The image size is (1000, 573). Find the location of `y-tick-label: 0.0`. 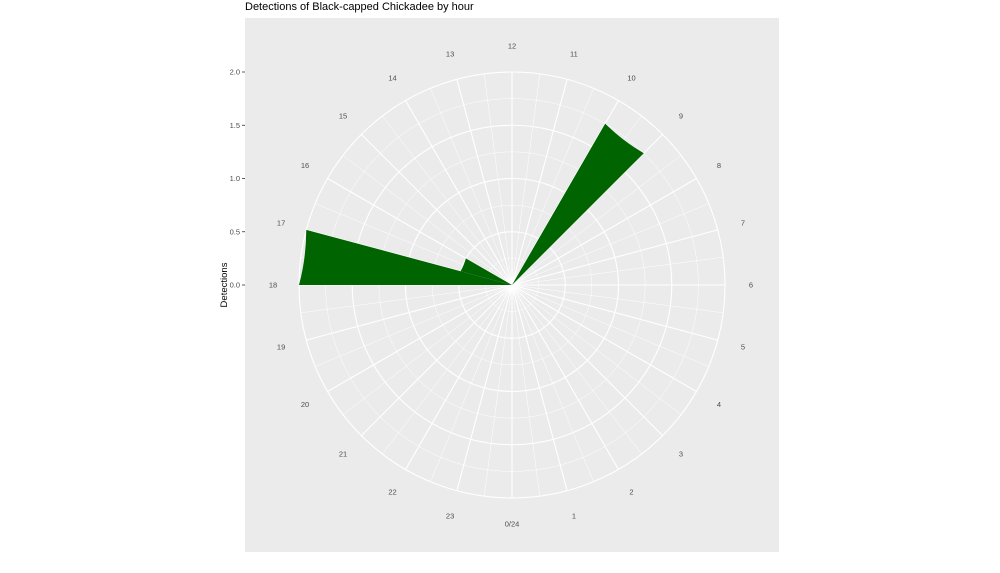

y-tick-label: 0.0 is located at coordinates (235, 285).